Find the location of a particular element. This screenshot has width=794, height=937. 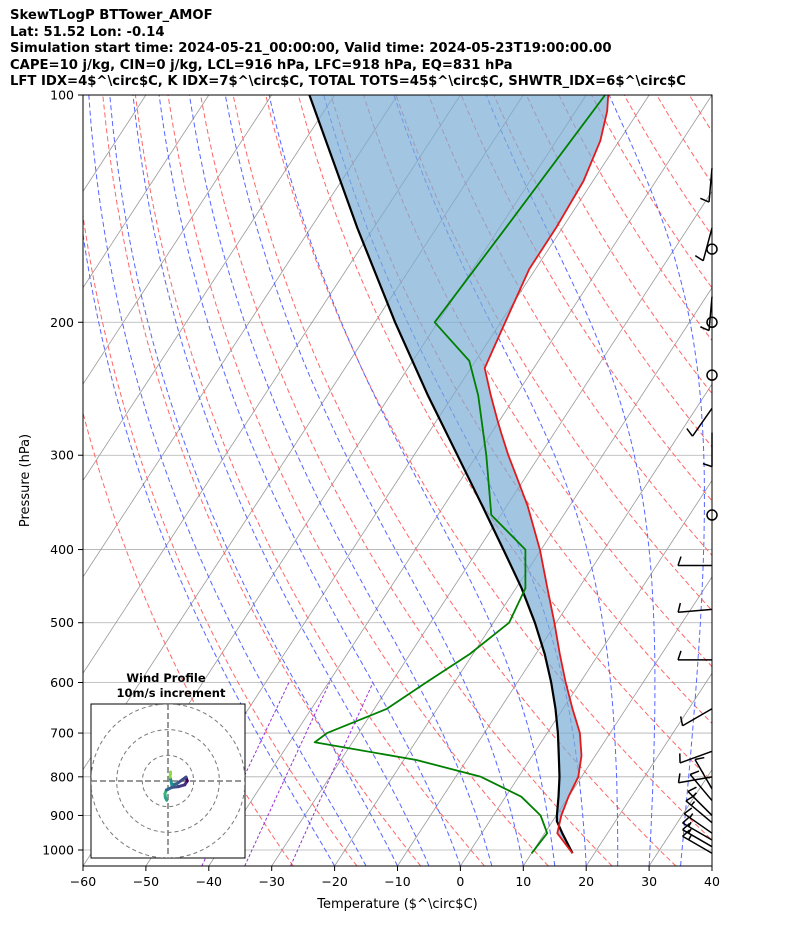

x-tick-label: −40 is located at coordinates (209, 881).